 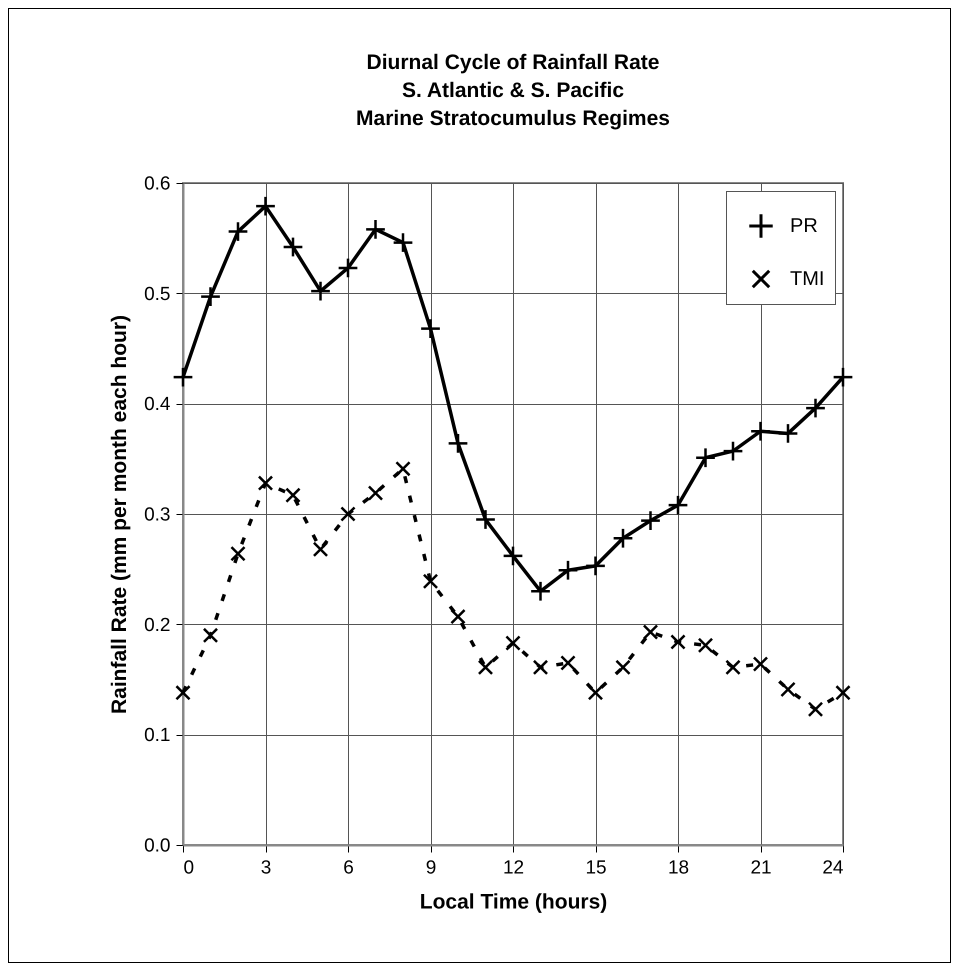 I want to click on x-tick-label: 12, so click(x=513, y=868).